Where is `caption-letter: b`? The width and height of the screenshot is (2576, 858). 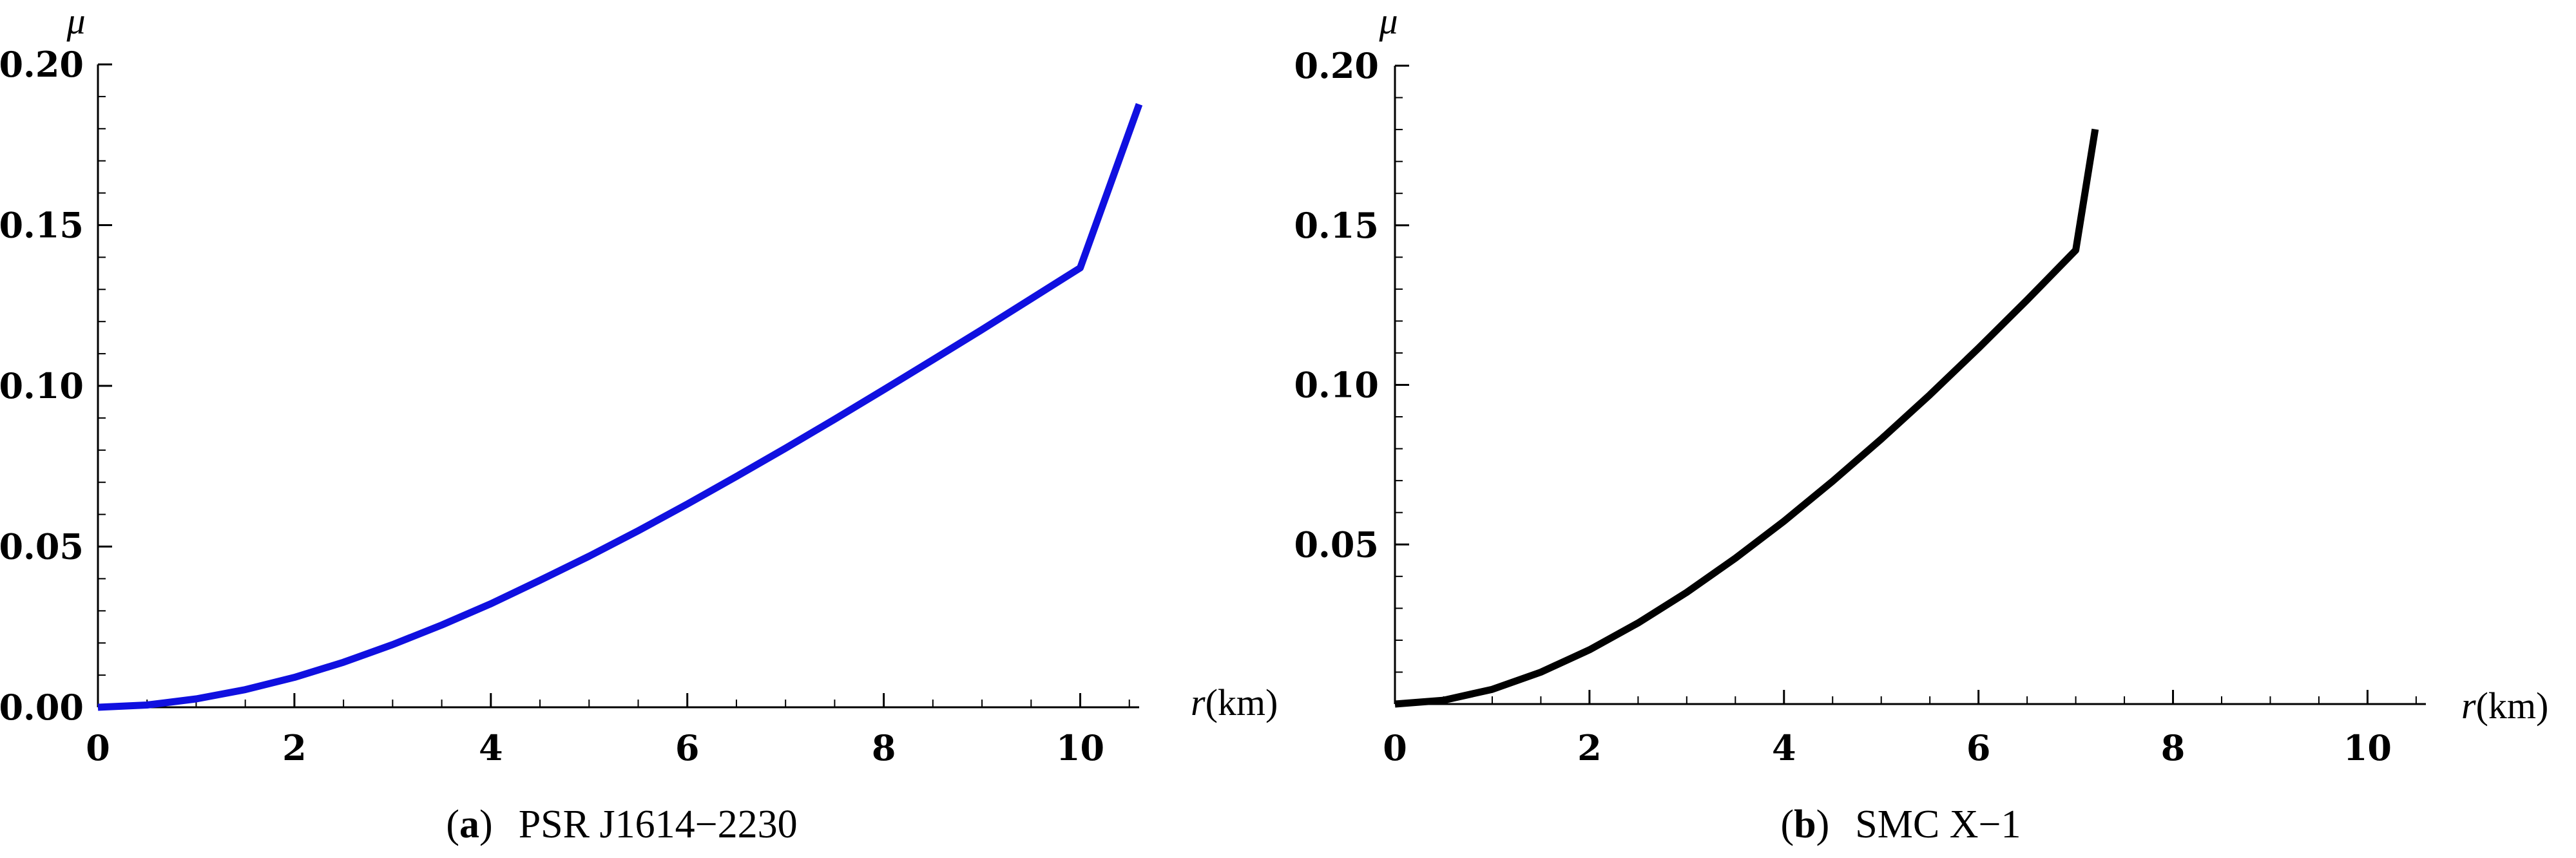 caption-letter: b is located at coordinates (1805, 824).